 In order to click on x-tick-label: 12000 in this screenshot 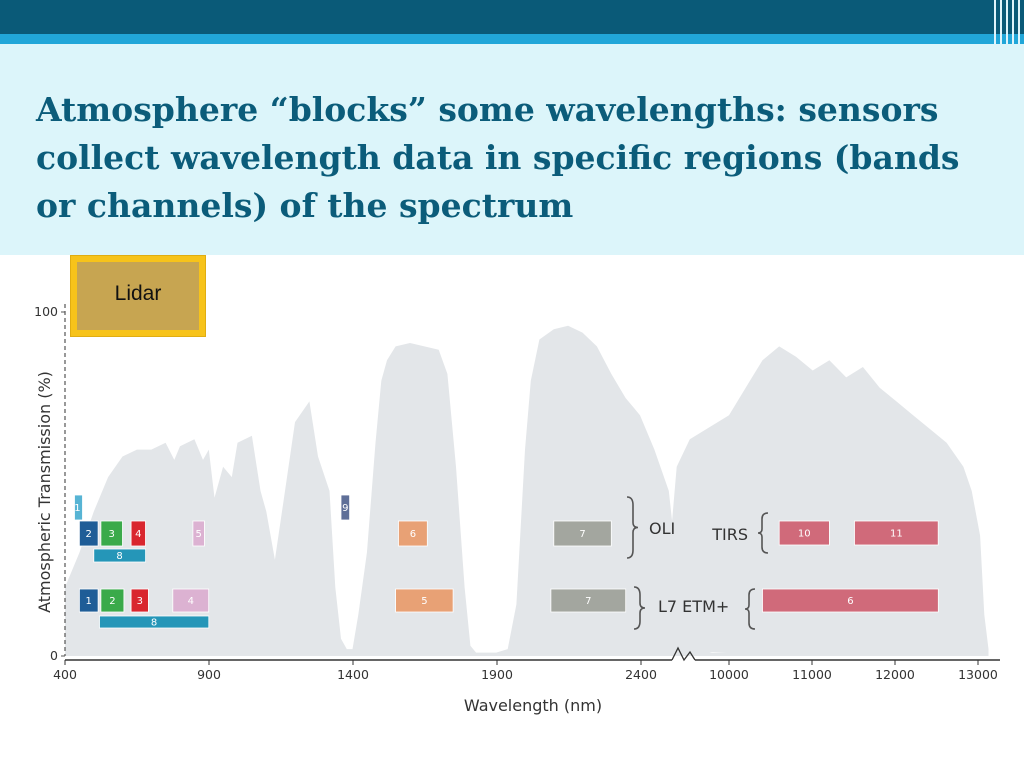, I will do `click(895, 674)`.